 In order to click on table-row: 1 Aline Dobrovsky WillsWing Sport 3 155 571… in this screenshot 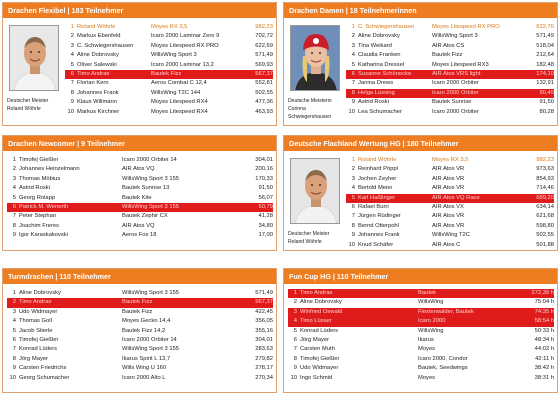, I will do `click(142, 293)`.